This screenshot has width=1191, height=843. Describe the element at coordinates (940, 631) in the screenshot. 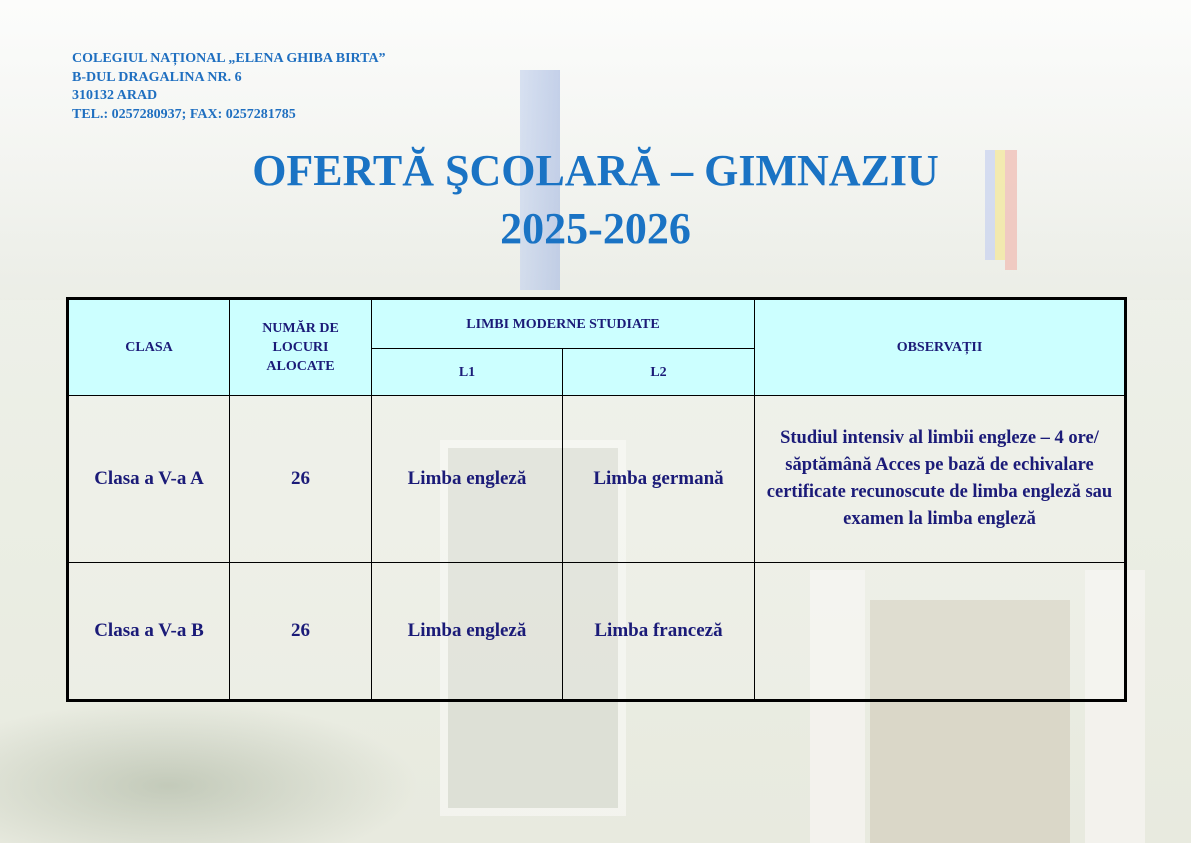

I see `cell-observatii` at that location.